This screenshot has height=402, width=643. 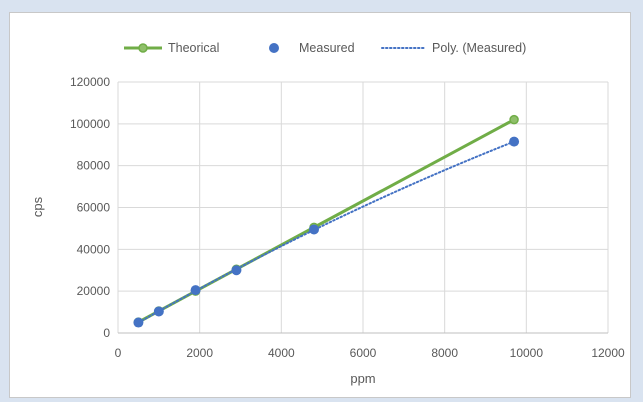 What do you see at coordinates (281, 353) in the screenshot?
I see `x-tick-label: 4000` at bounding box center [281, 353].